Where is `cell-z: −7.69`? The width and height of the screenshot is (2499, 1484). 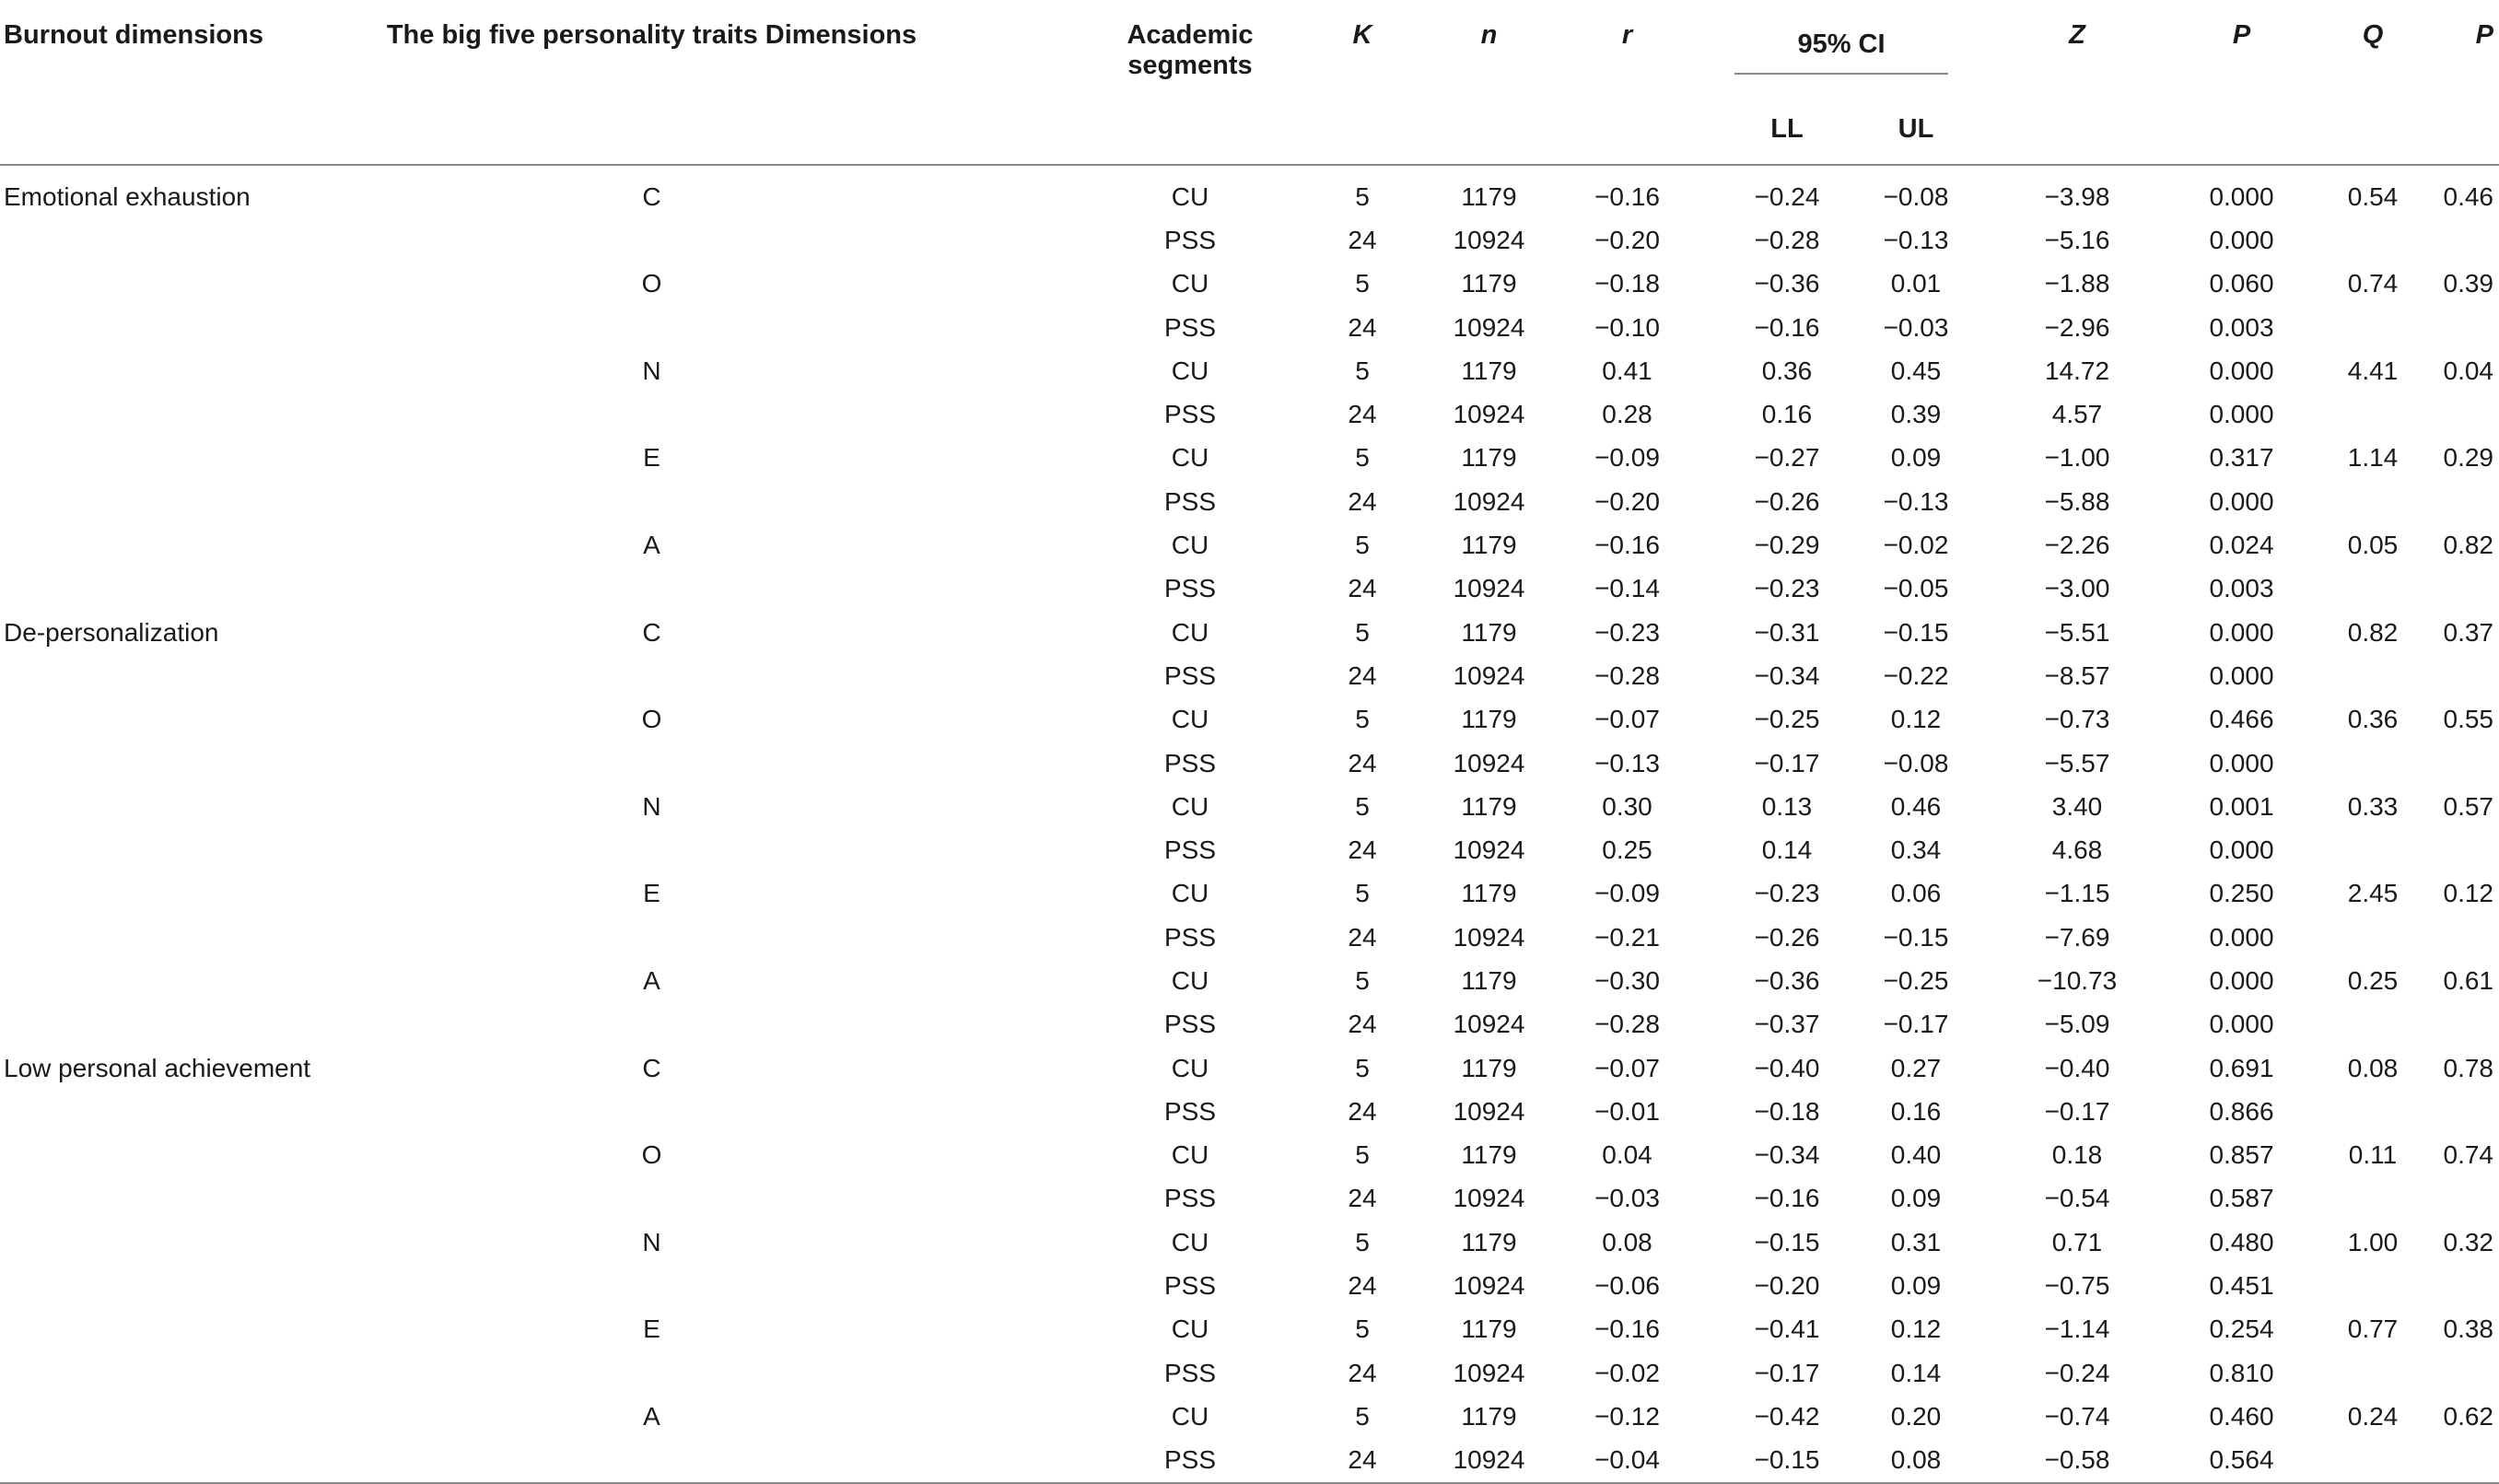 cell-z: −7.69 is located at coordinates (2077, 937).